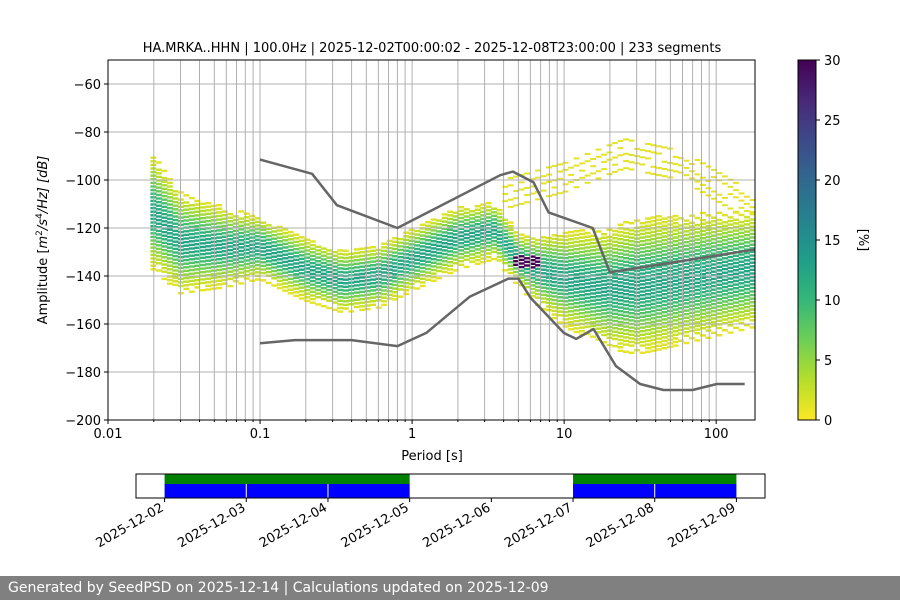 The image size is (900, 600). Describe the element at coordinates (828, 421) in the screenshot. I see `colorbar-tick-label: 0` at that location.